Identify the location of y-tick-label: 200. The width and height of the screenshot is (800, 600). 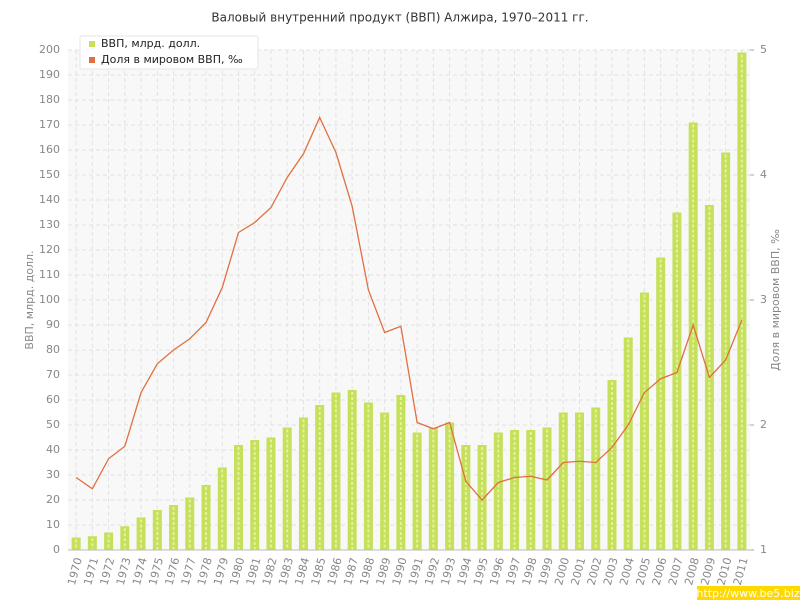
(49, 49).